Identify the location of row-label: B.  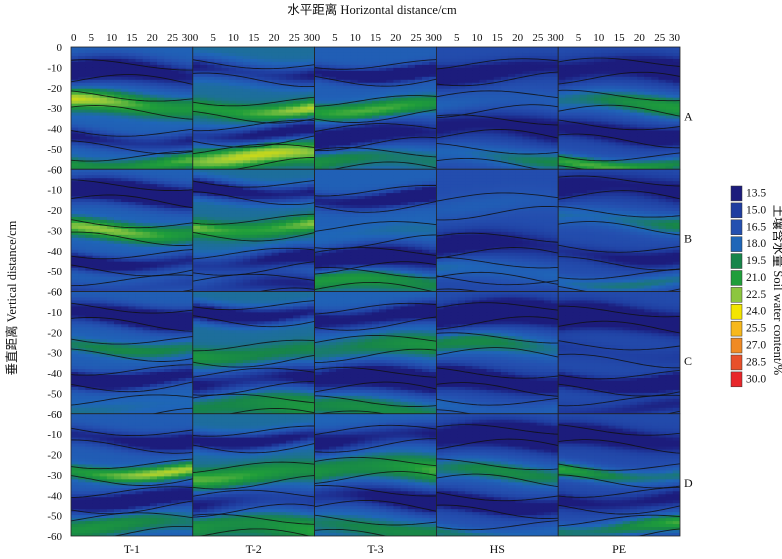
(688, 239).